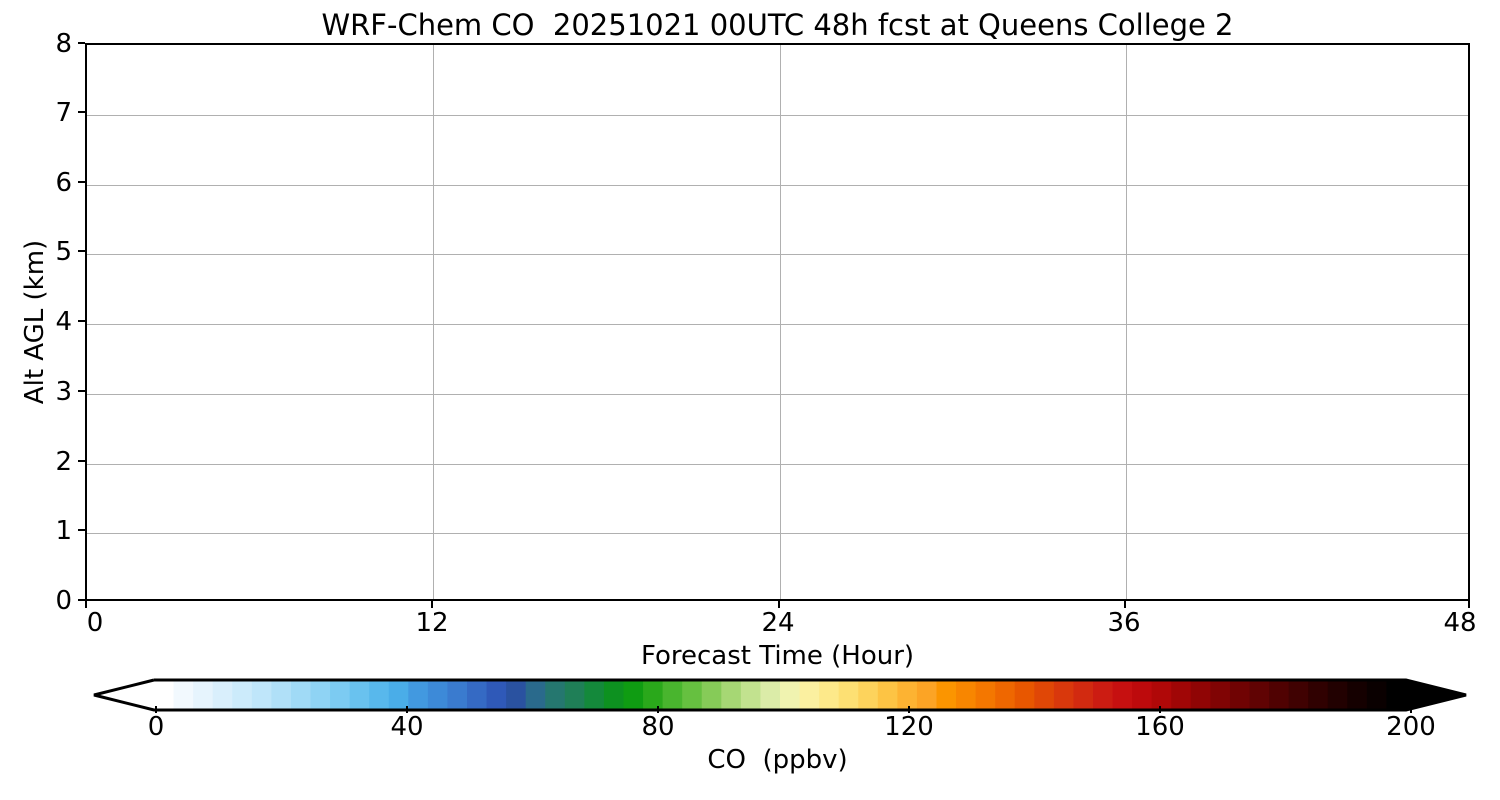  I want to click on x-tick-label: 36, so click(1124, 623).